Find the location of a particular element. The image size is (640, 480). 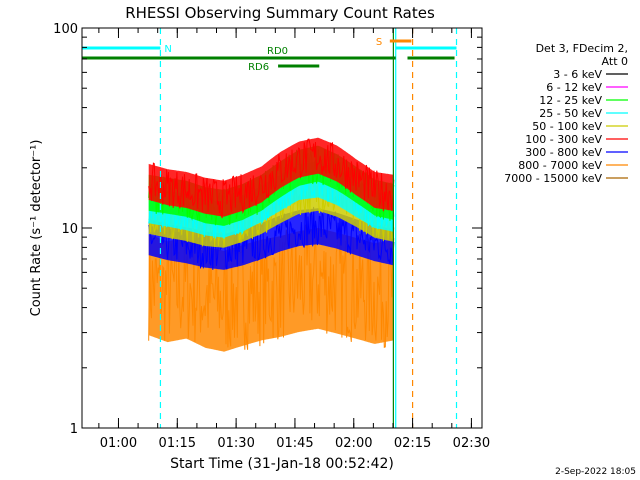

legend-entry-label: 100 - 300 keV is located at coordinates (563, 139).